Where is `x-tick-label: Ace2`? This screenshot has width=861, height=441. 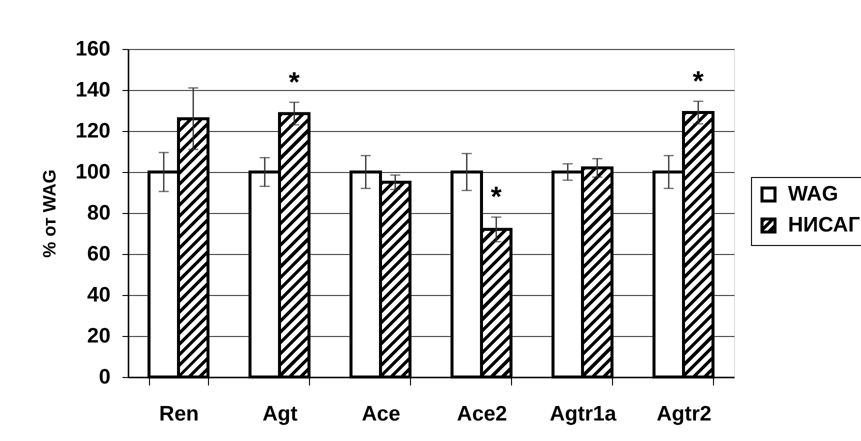 x-tick-label: Ace2 is located at coordinates (482, 414).